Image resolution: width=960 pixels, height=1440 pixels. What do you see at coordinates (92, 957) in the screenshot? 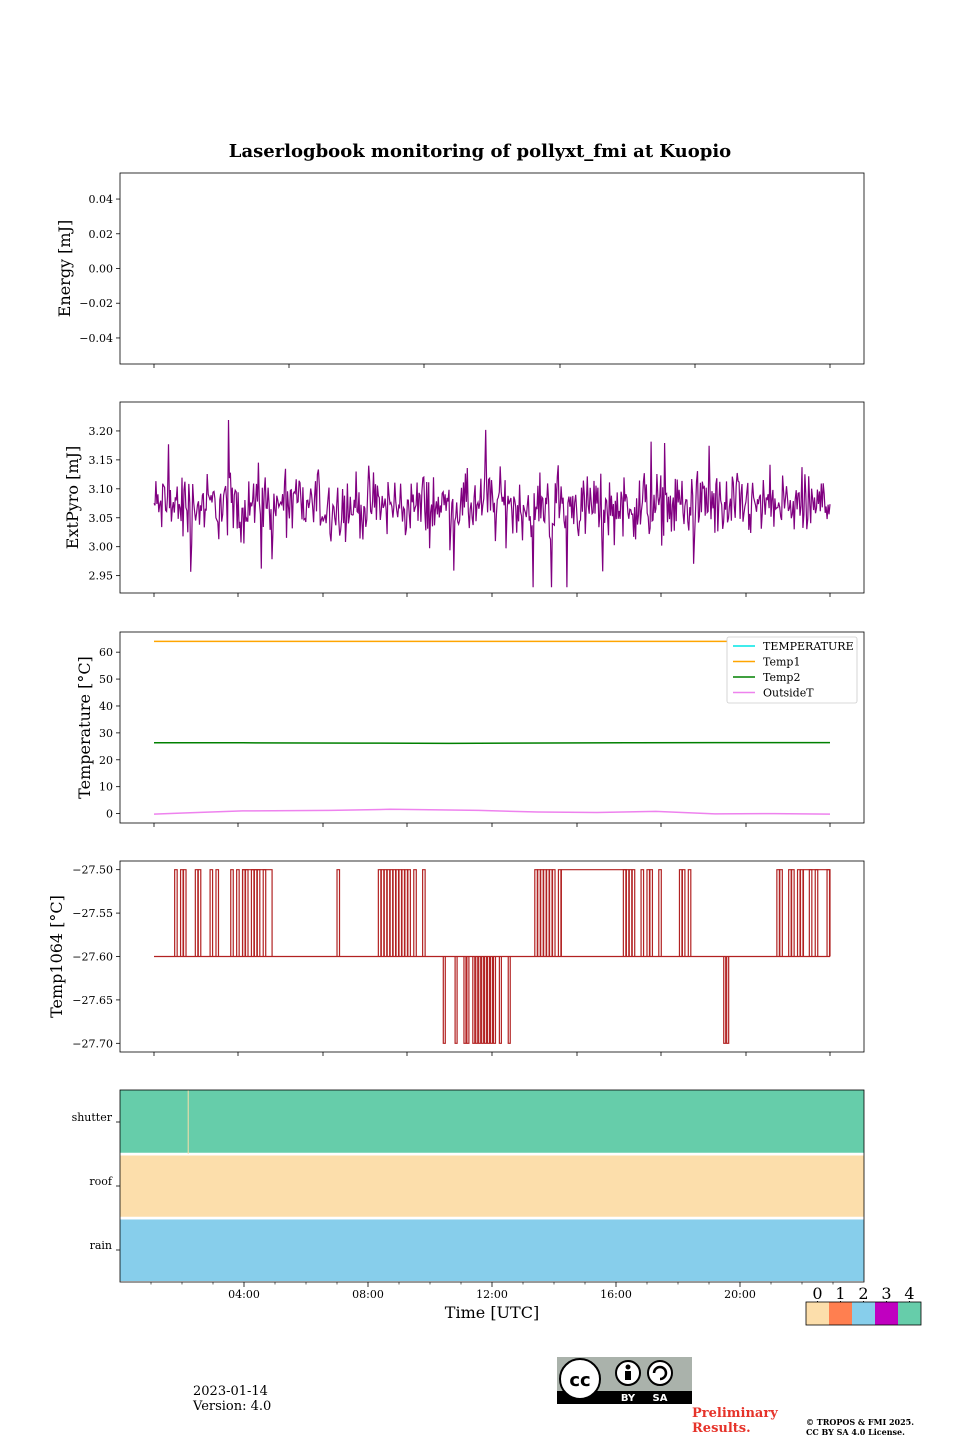
I see `temp1064-ytick-label: −27.60` at bounding box center [92, 957].